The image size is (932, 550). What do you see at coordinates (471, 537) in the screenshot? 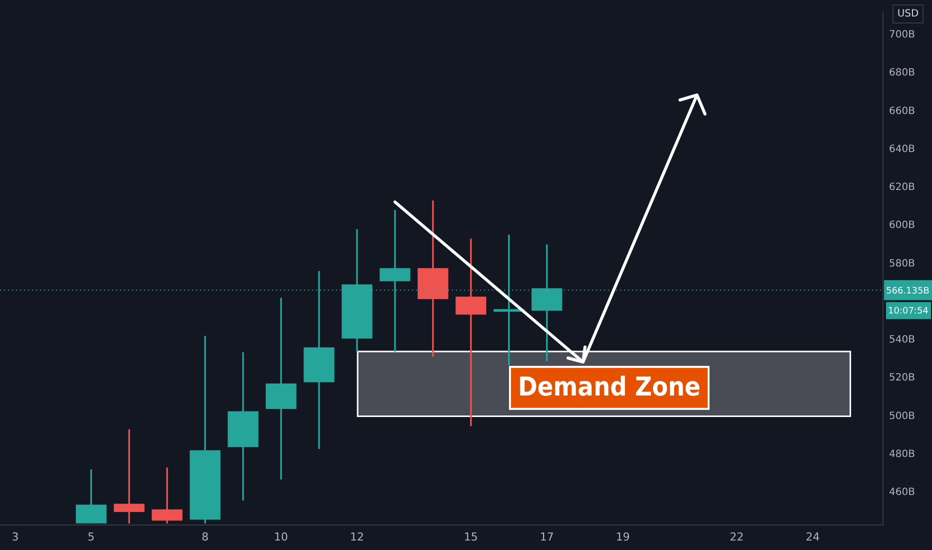
I see `x-tick-label: 15` at bounding box center [471, 537].